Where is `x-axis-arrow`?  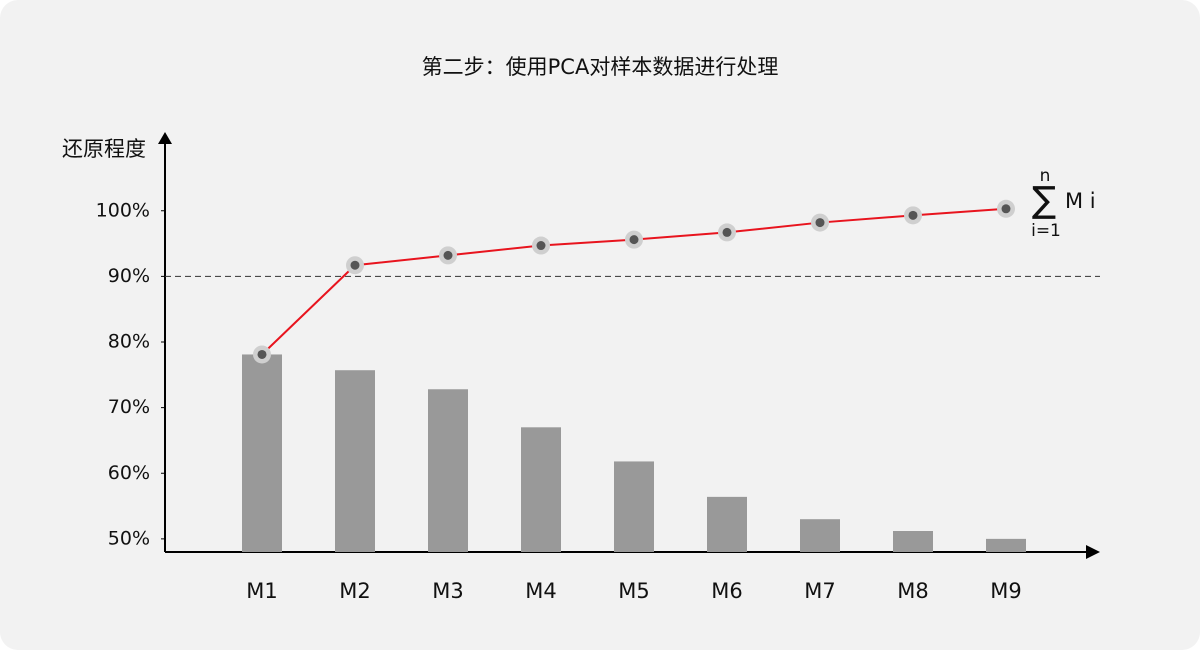 x-axis-arrow is located at coordinates (1093, 552).